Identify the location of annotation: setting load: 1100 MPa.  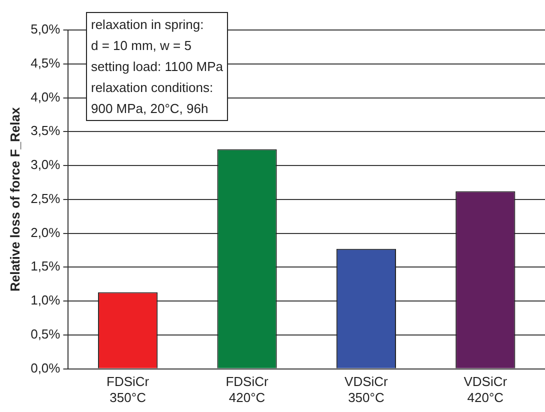
(157, 67).